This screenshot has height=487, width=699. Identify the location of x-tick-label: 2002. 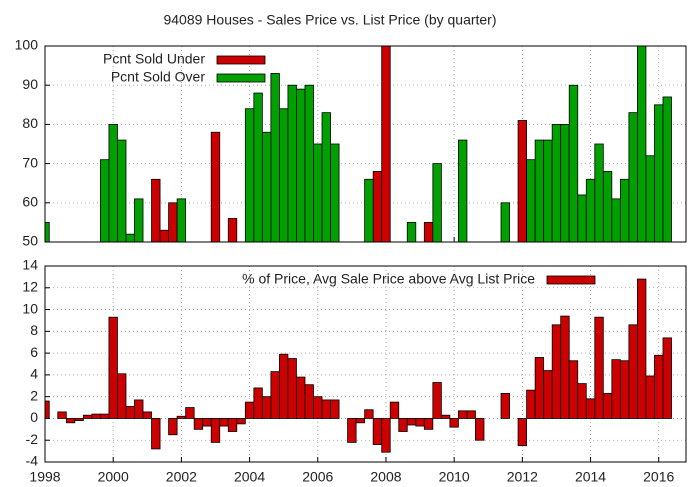
(181, 477).